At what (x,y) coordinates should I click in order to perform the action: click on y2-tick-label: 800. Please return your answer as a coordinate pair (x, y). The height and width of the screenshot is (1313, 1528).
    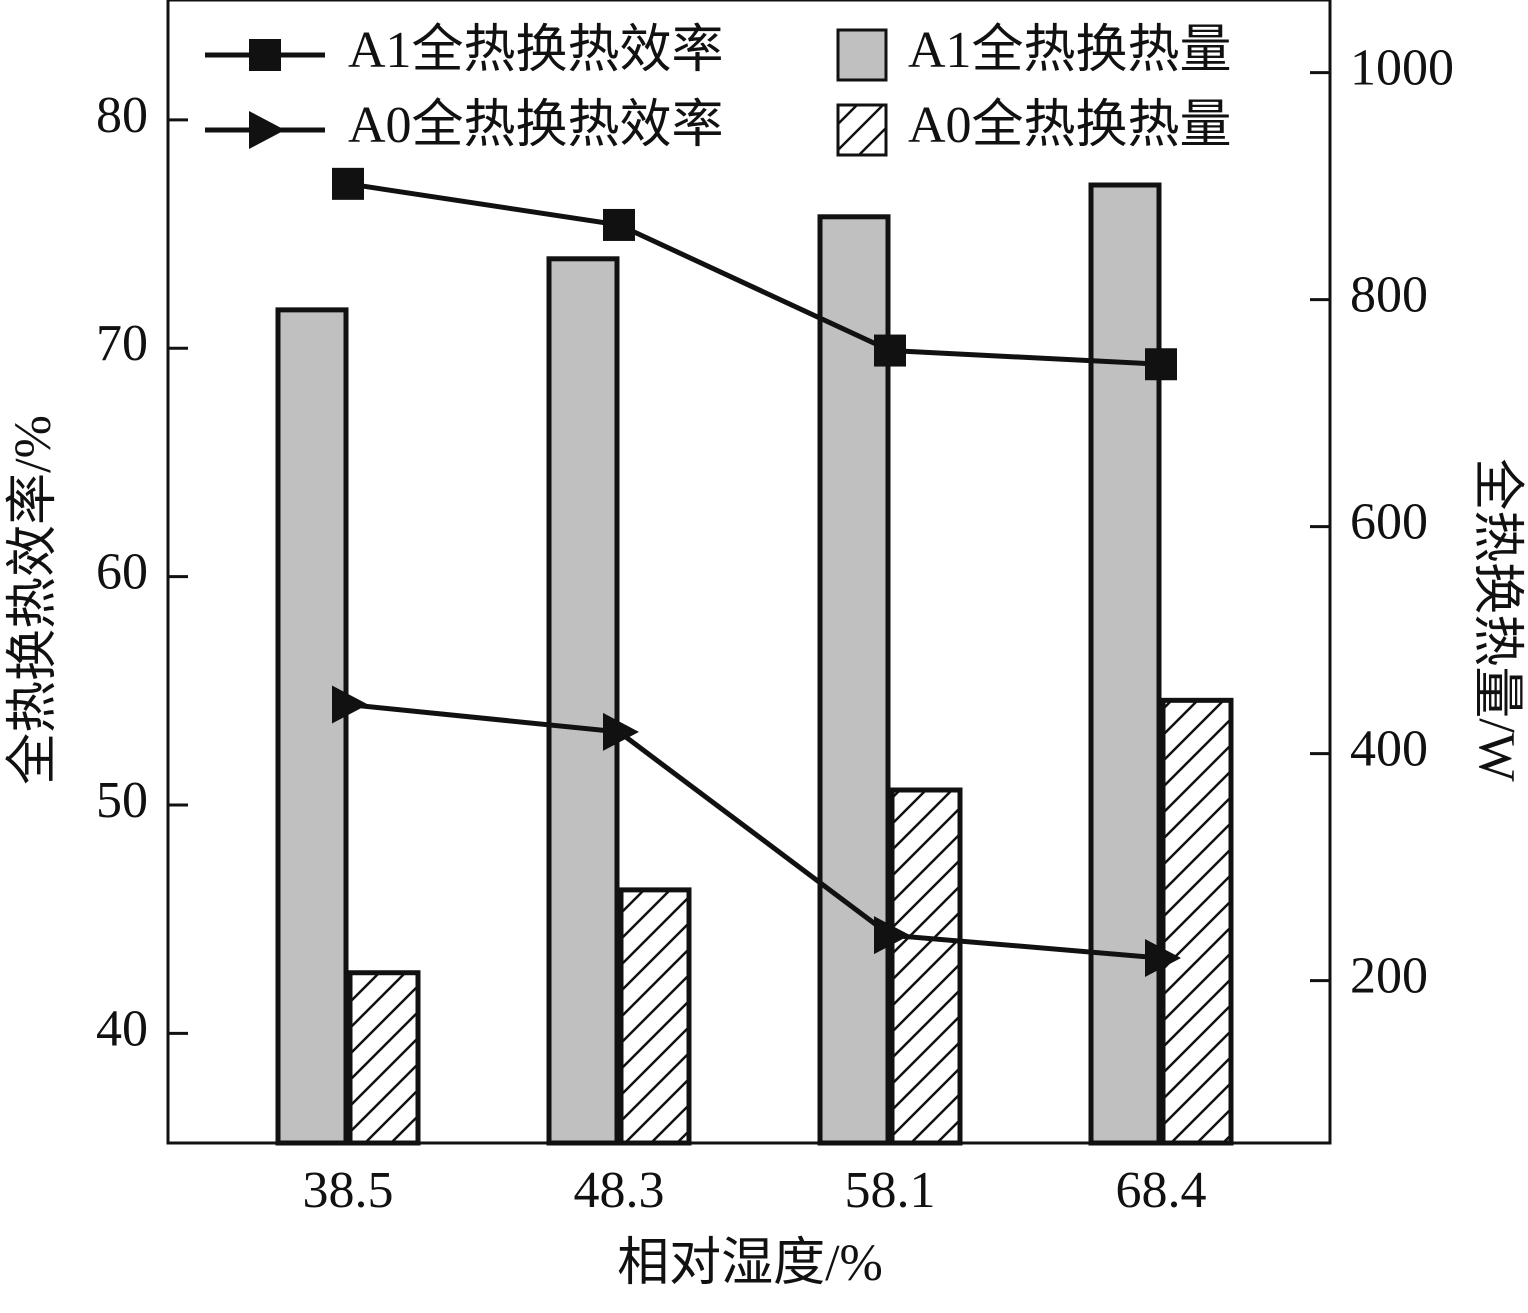
    Looking at the image, I should click on (1389, 295).